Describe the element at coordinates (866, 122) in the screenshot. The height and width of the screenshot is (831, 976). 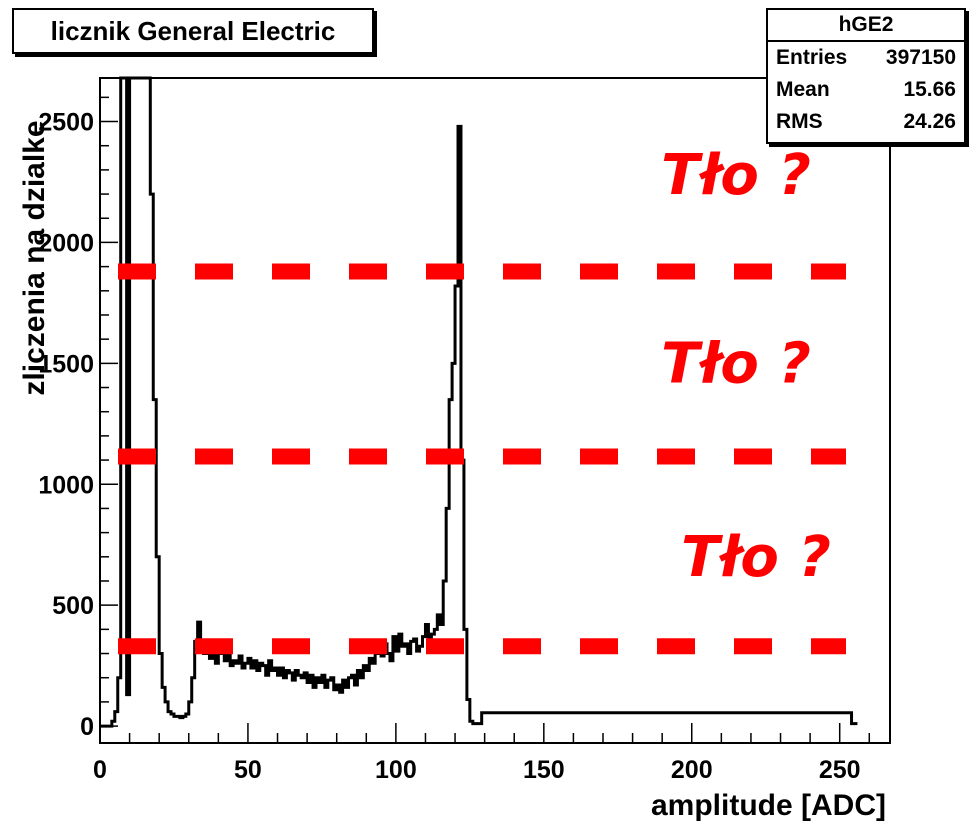
I see `stats-row-rms: RMS 24.26` at that location.